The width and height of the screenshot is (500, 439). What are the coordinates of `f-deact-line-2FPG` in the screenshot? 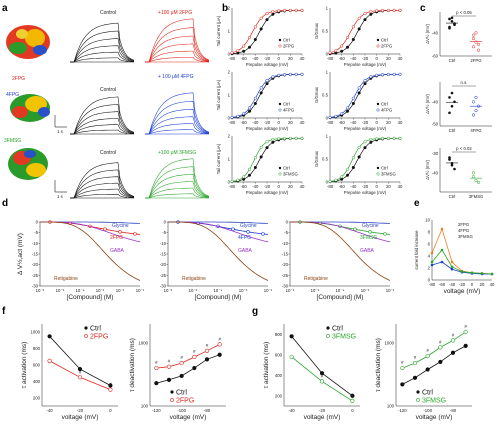 It's located at (188, 356).